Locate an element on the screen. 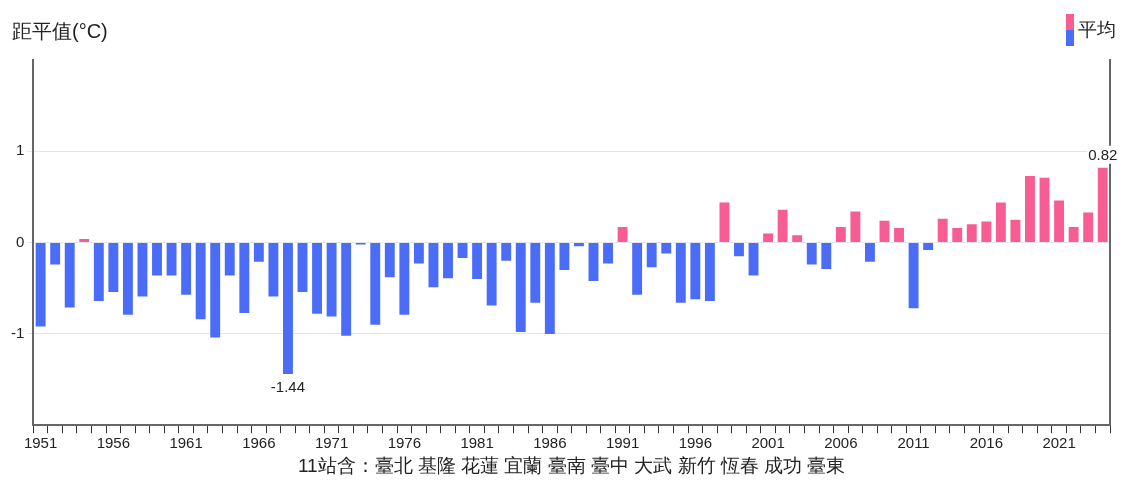 The image size is (1134, 482). x-tick-label: 2016 is located at coordinates (986, 443).